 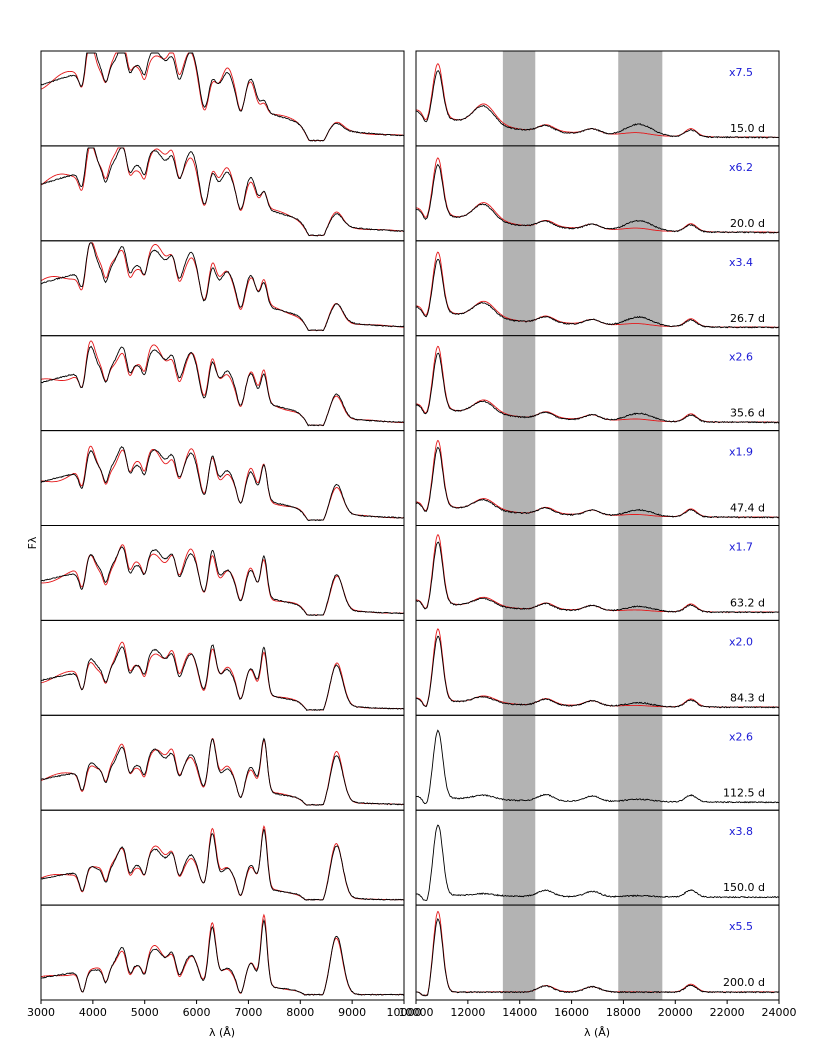 I want to click on epoch-label: 200.0 d, so click(x=744, y=982).